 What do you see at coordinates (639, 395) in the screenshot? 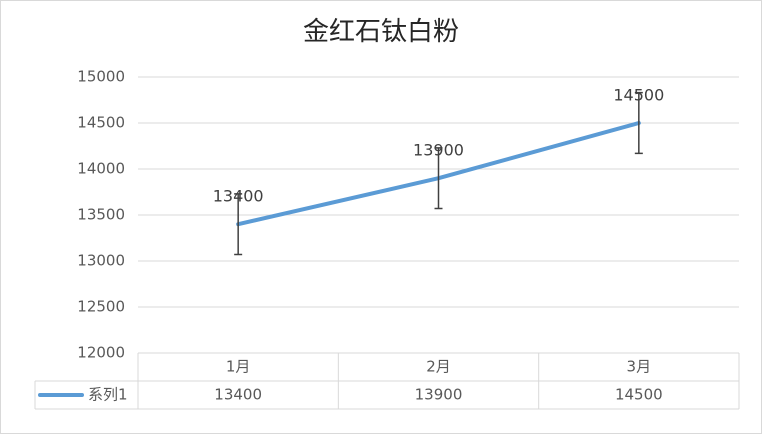
I see `table-value: 14500` at bounding box center [639, 395].